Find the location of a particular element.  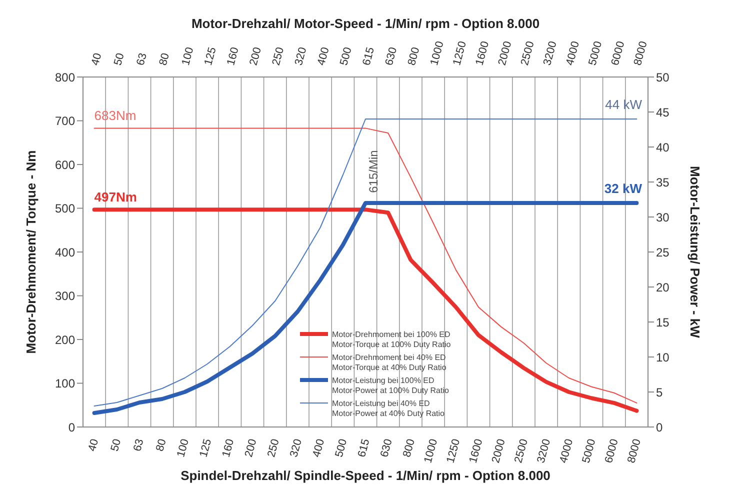

y2-tick-label: 50 is located at coordinates (663, 77).